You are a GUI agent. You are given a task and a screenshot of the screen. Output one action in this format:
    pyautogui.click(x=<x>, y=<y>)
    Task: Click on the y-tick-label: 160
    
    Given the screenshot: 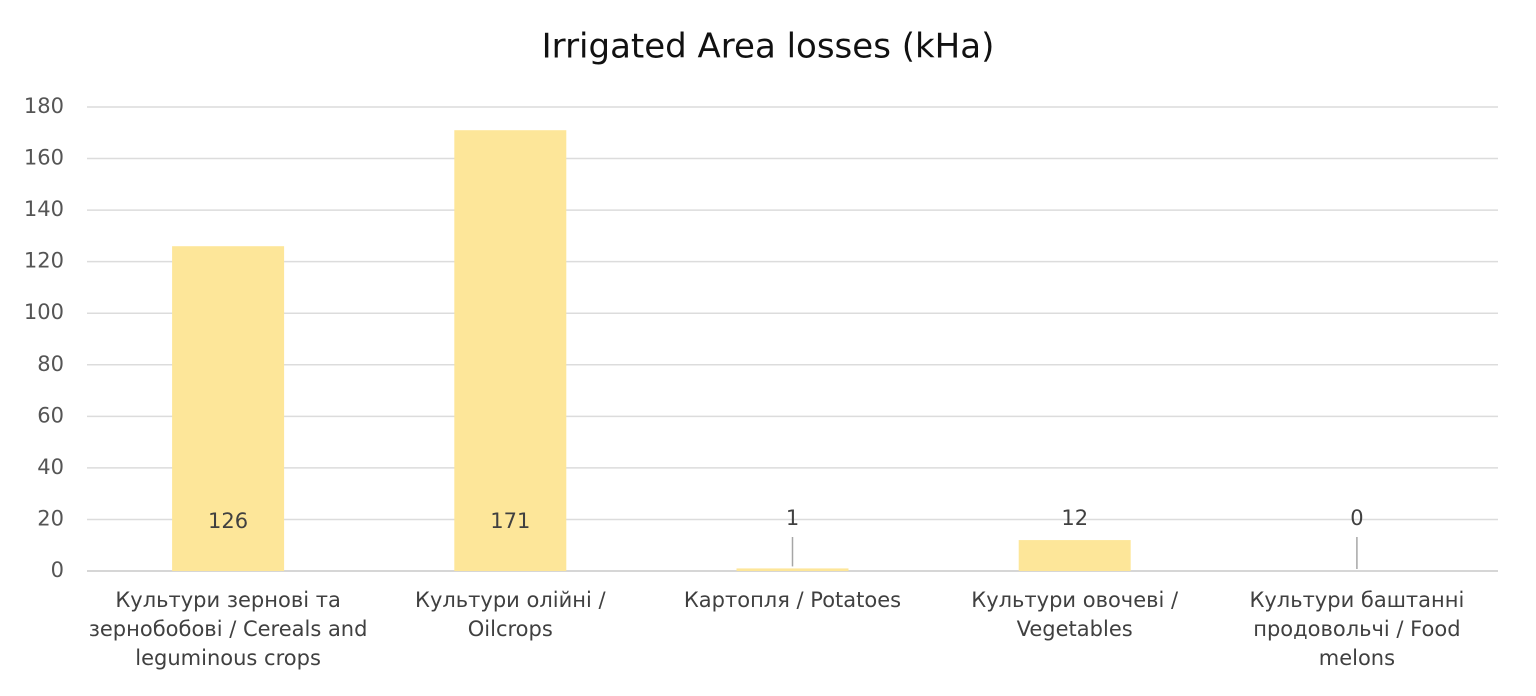 What is the action you would take?
    pyautogui.click(x=44, y=158)
    